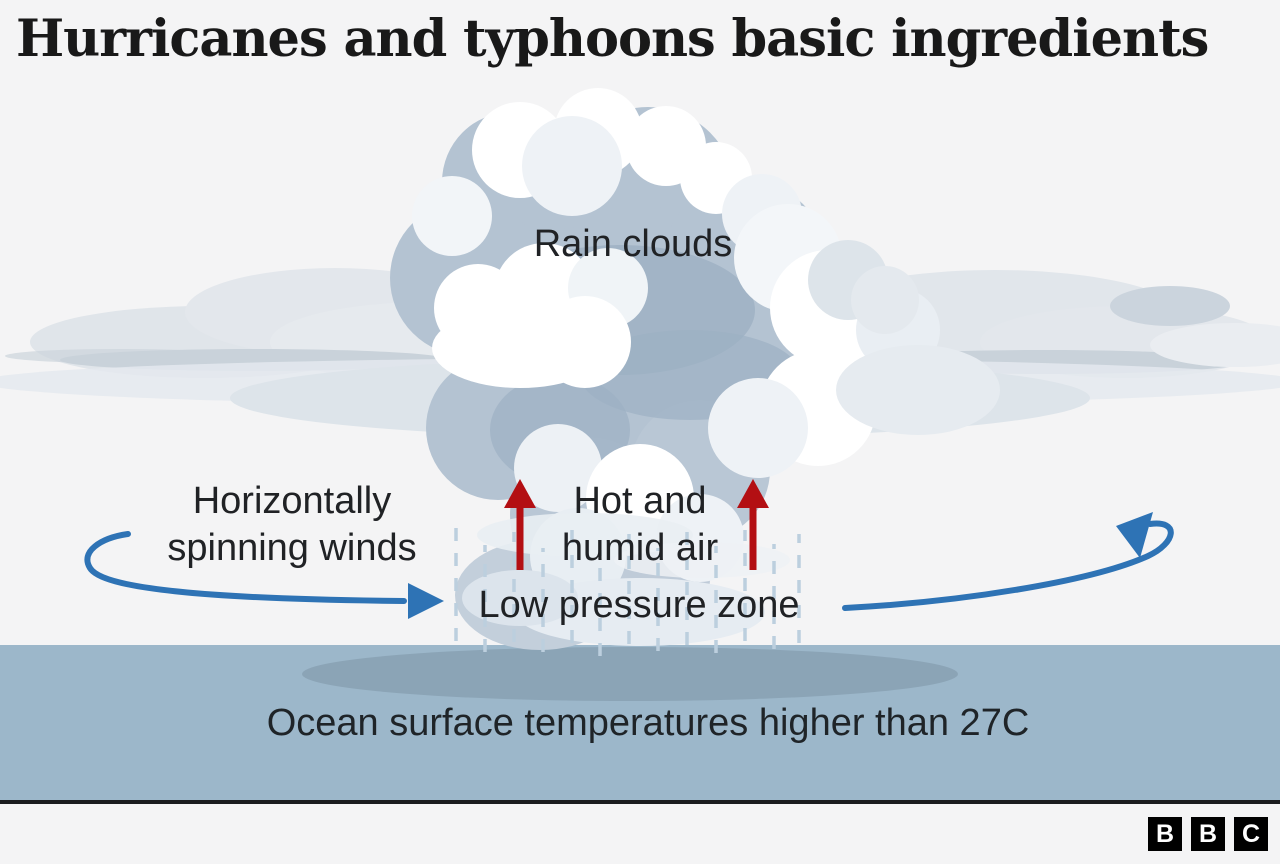 The width and height of the screenshot is (1280, 864). What do you see at coordinates (264, 575) in the screenshot?
I see `wind-arrow-left-icon` at bounding box center [264, 575].